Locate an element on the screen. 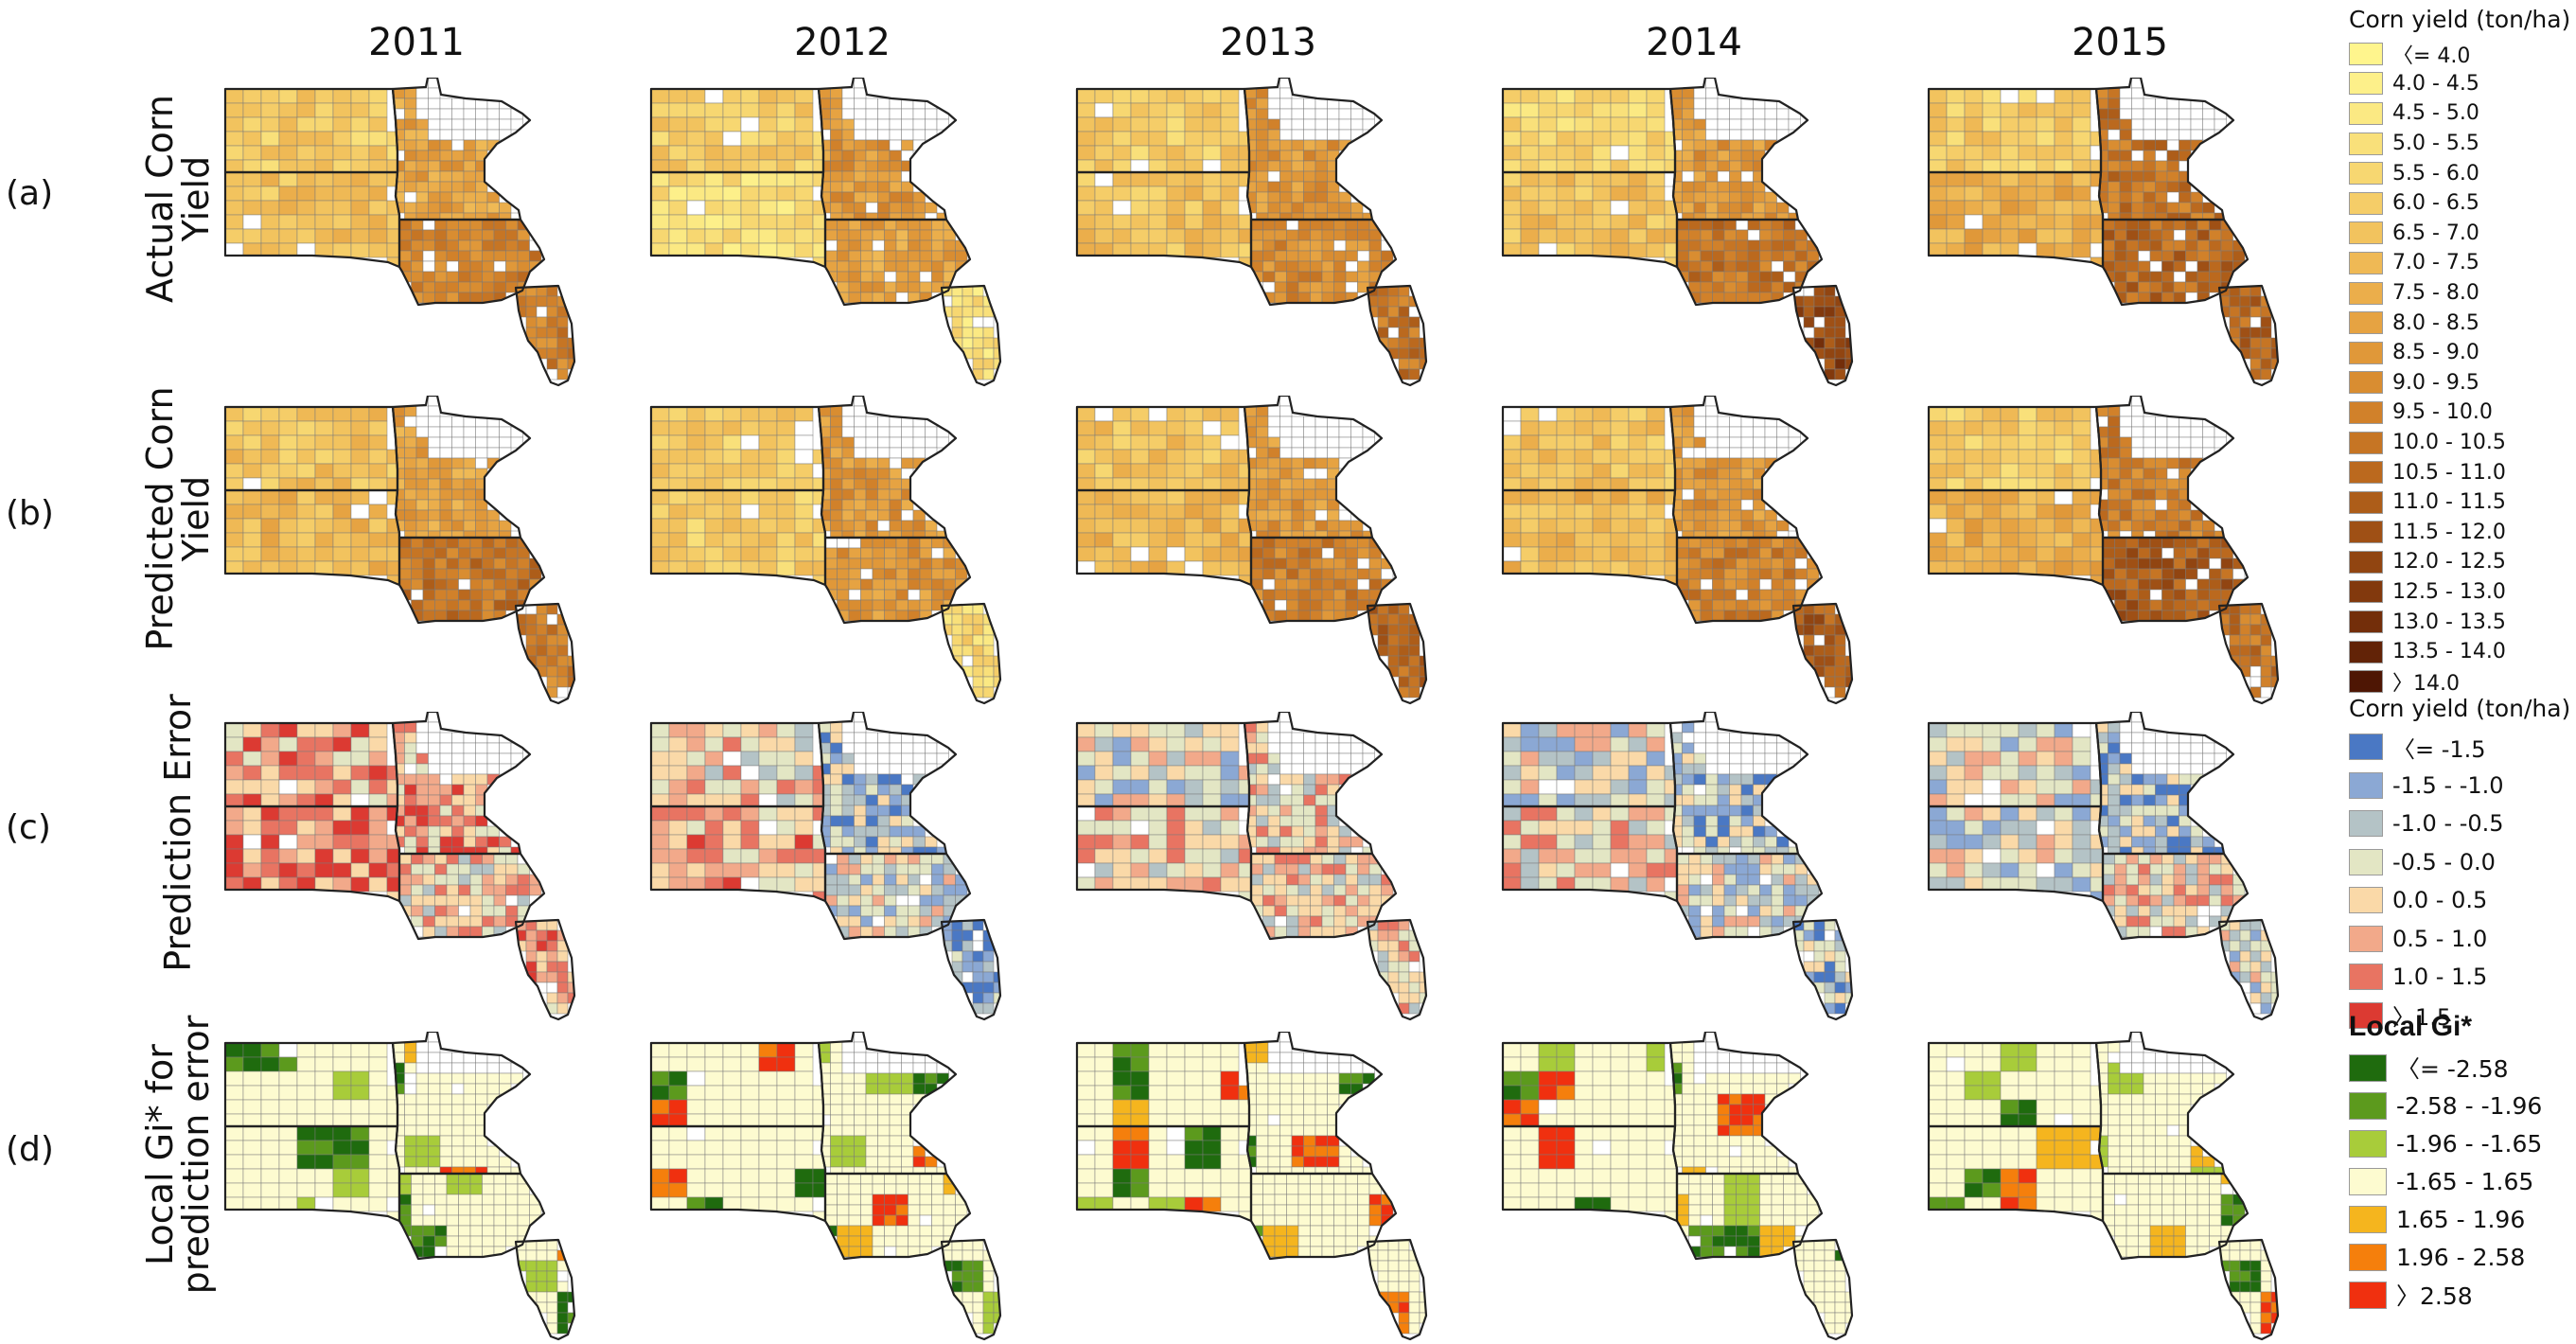 This screenshot has width=2576, height=1344. row-title: Actual Corn Yield is located at coordinates (178, 199).